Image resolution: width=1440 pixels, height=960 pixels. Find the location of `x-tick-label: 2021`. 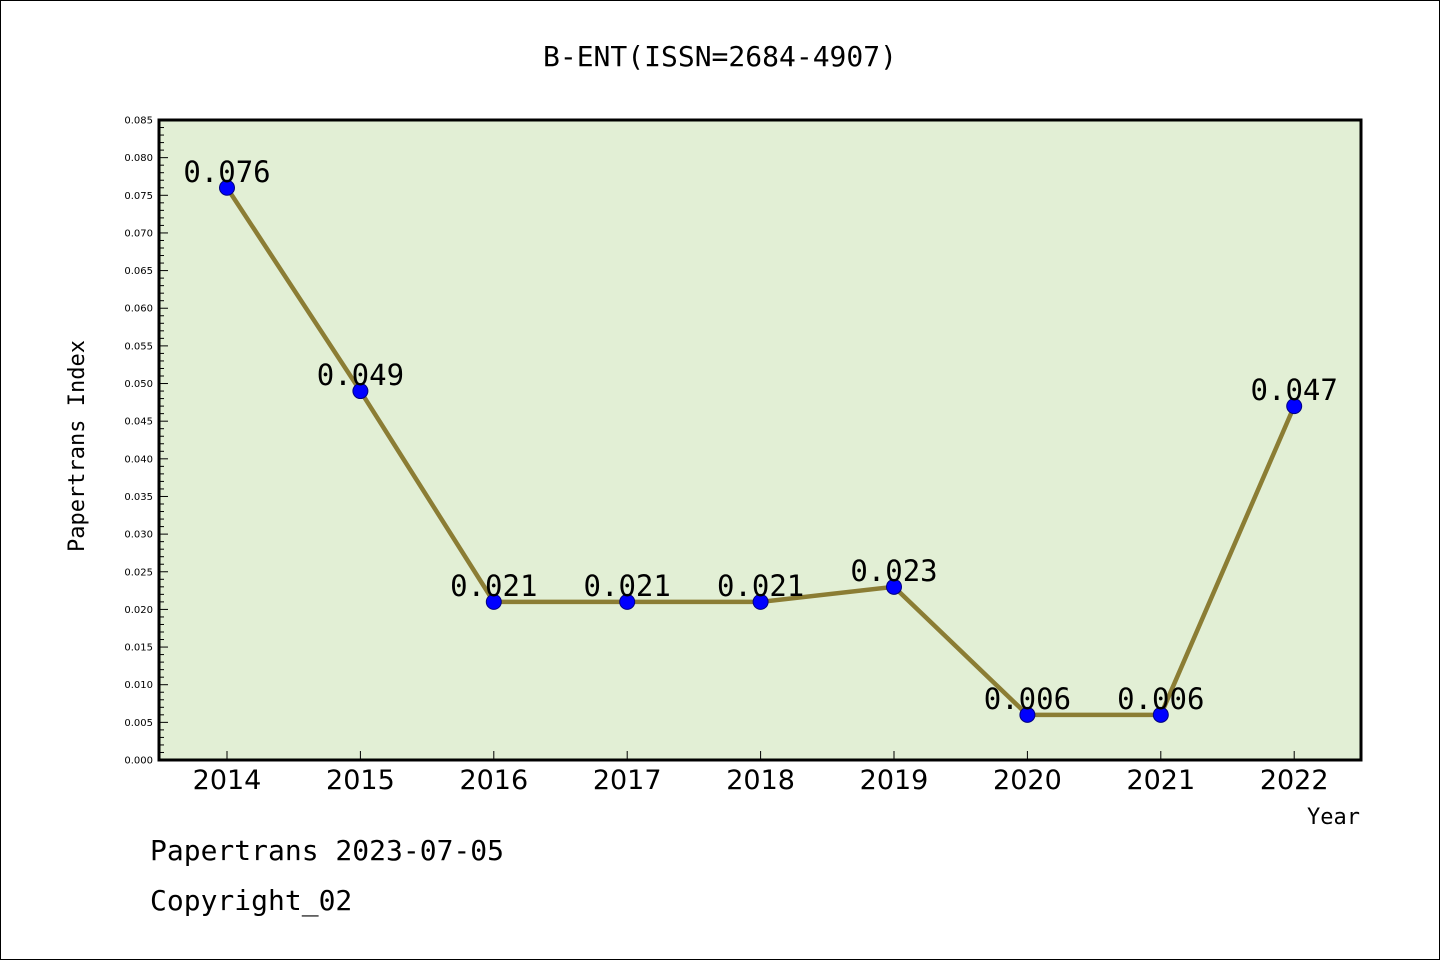

x-tick-label: 2021 is located at coordinates (1160, 780).